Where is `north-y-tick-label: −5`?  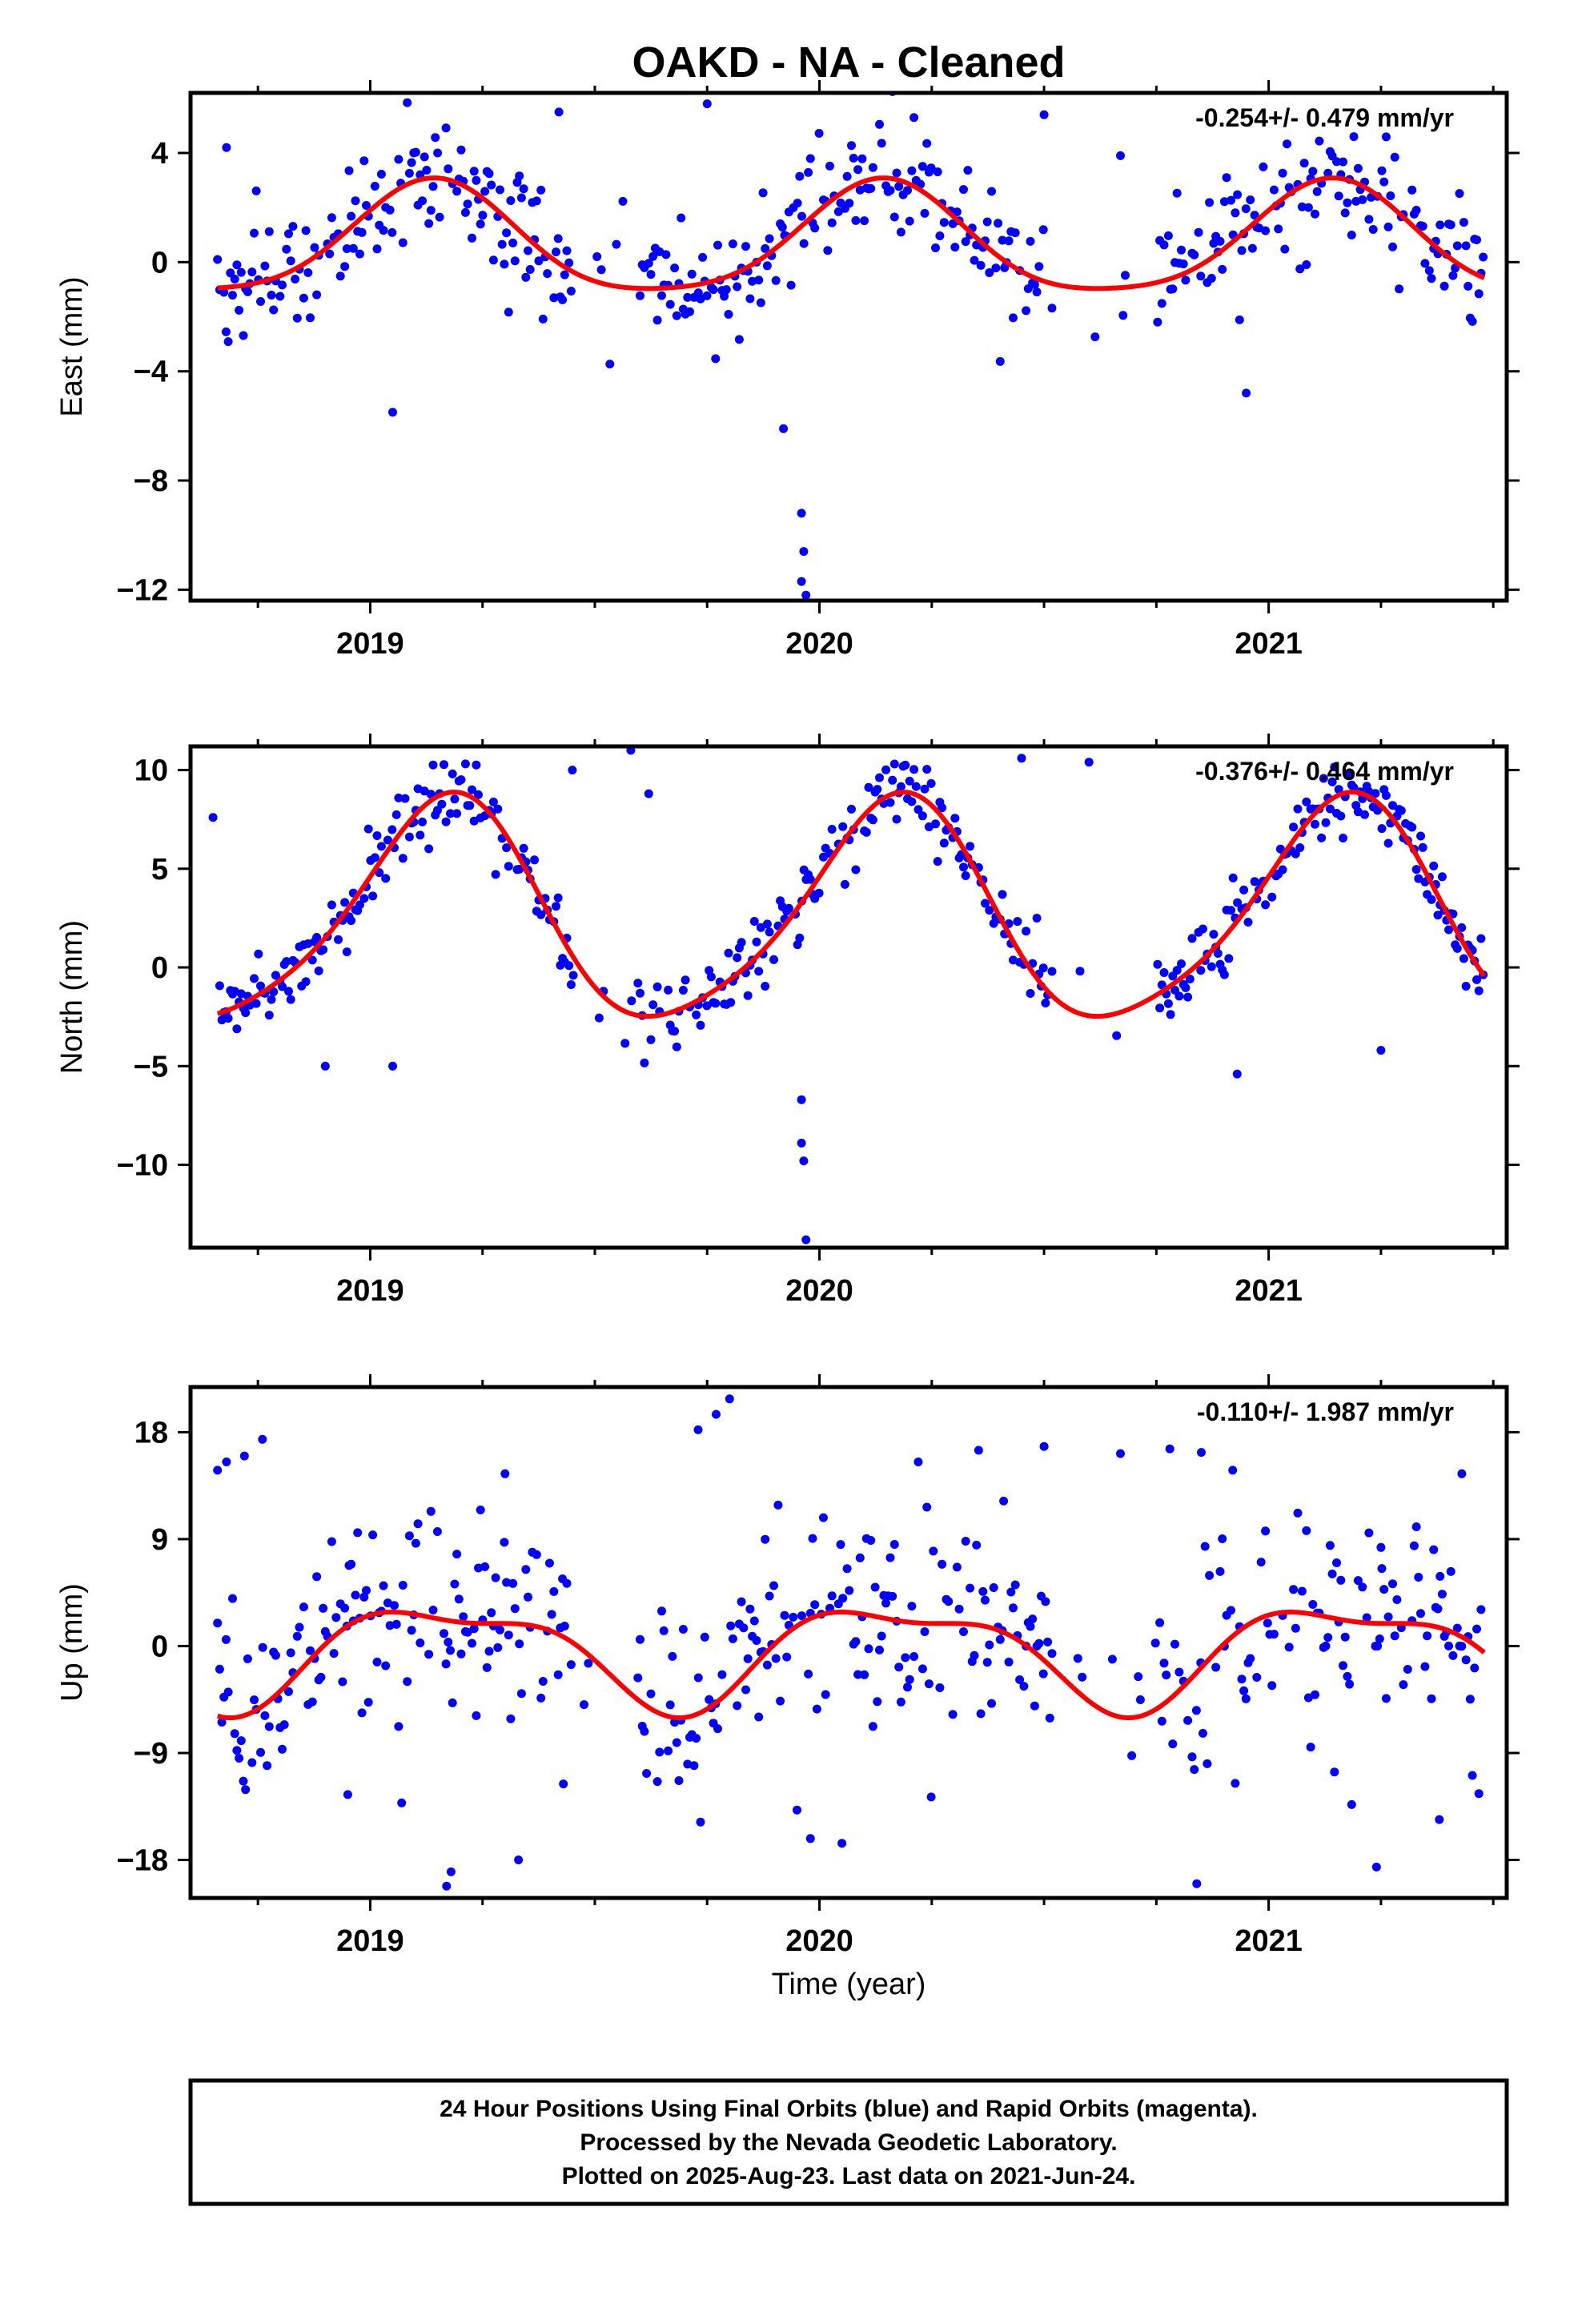
north-y-tick-label: −5 is located at coordinates (151, 1067).